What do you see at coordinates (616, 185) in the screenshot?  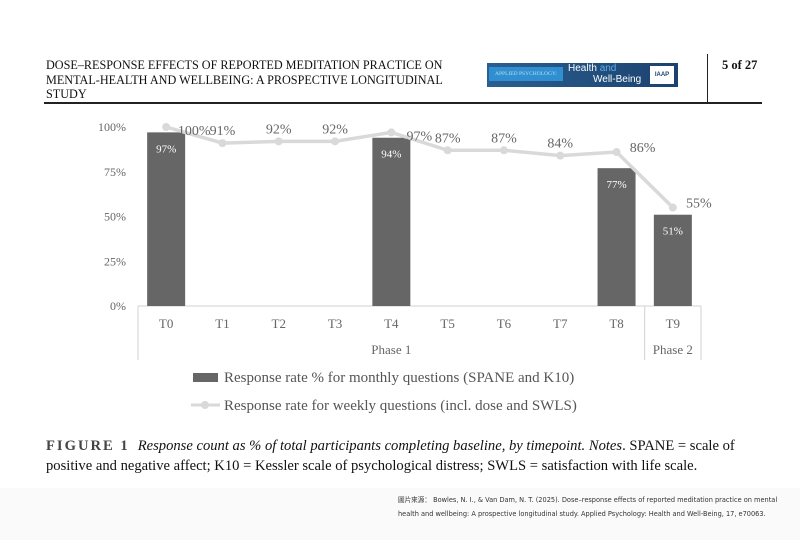 I see `bar-data-label: 77%` at bounding box center [616, 185].